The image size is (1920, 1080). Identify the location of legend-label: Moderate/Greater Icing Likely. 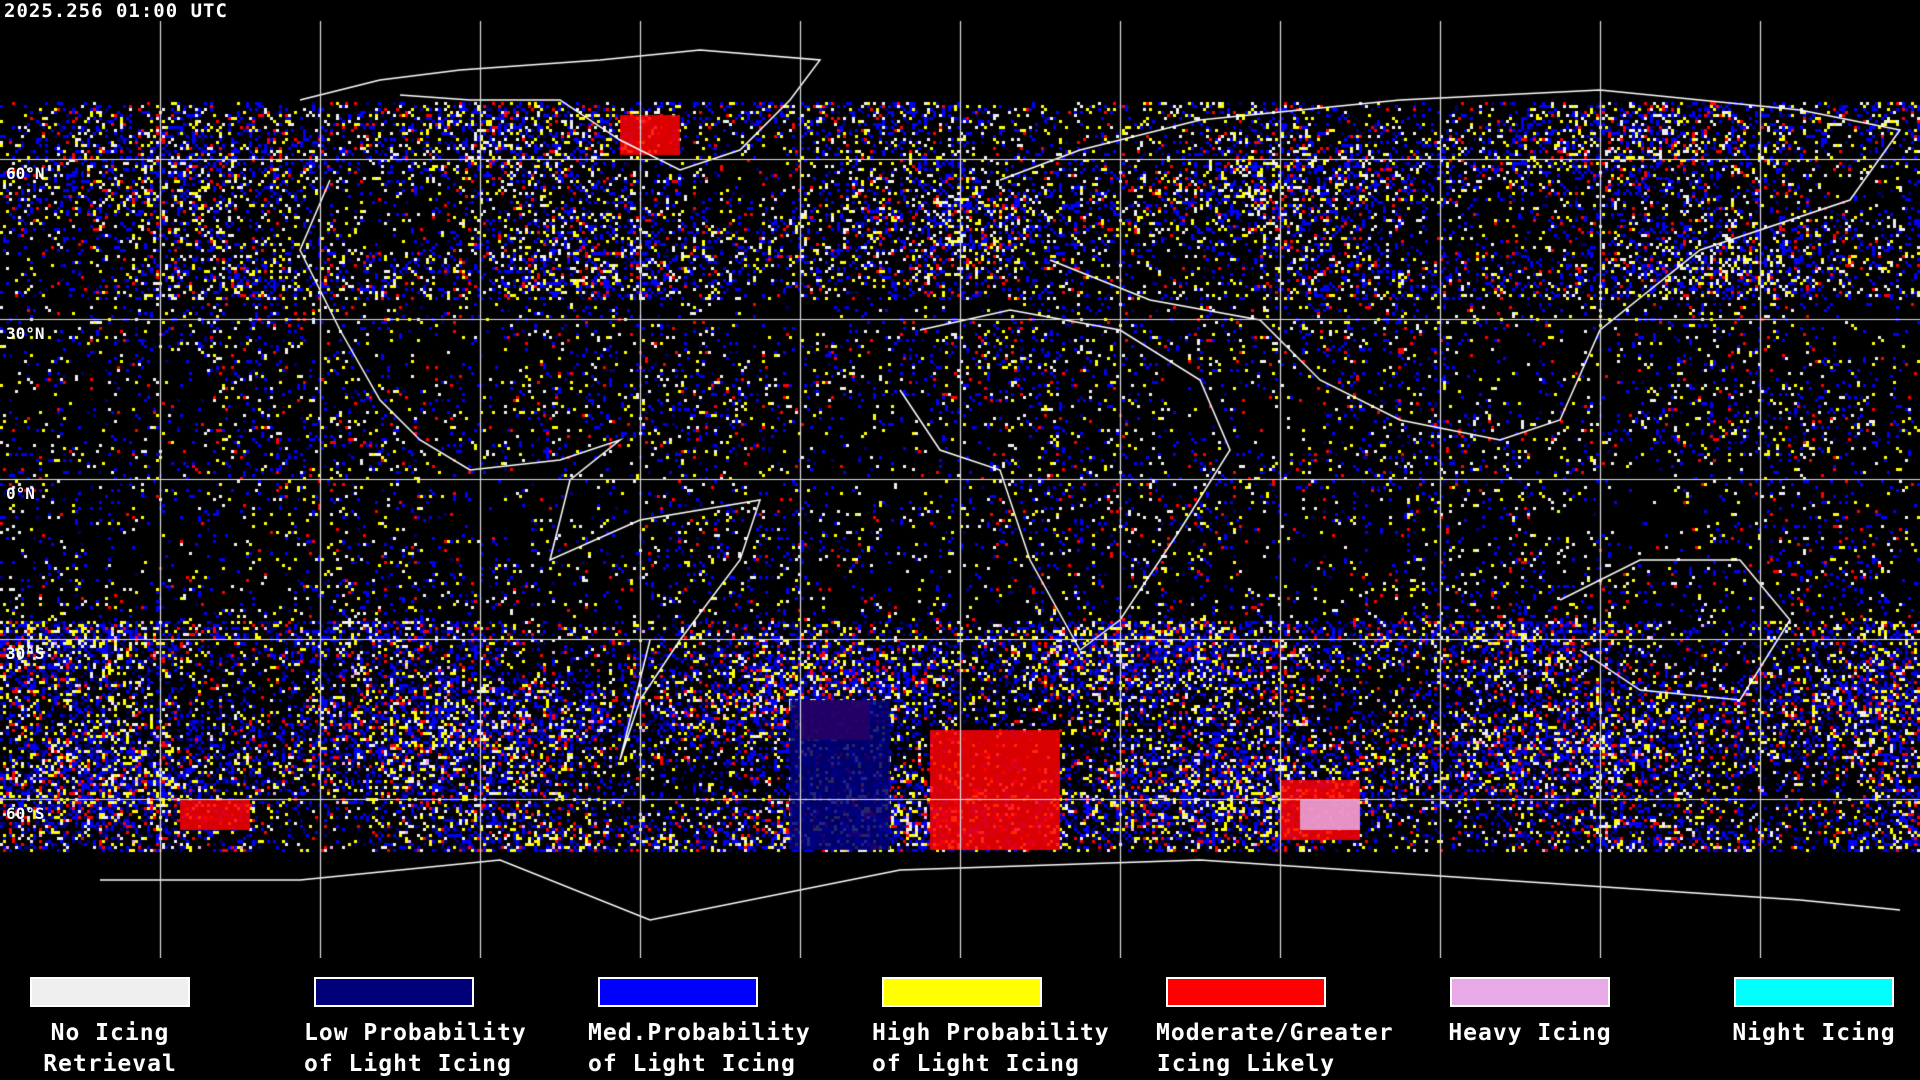
(1275, 1048).